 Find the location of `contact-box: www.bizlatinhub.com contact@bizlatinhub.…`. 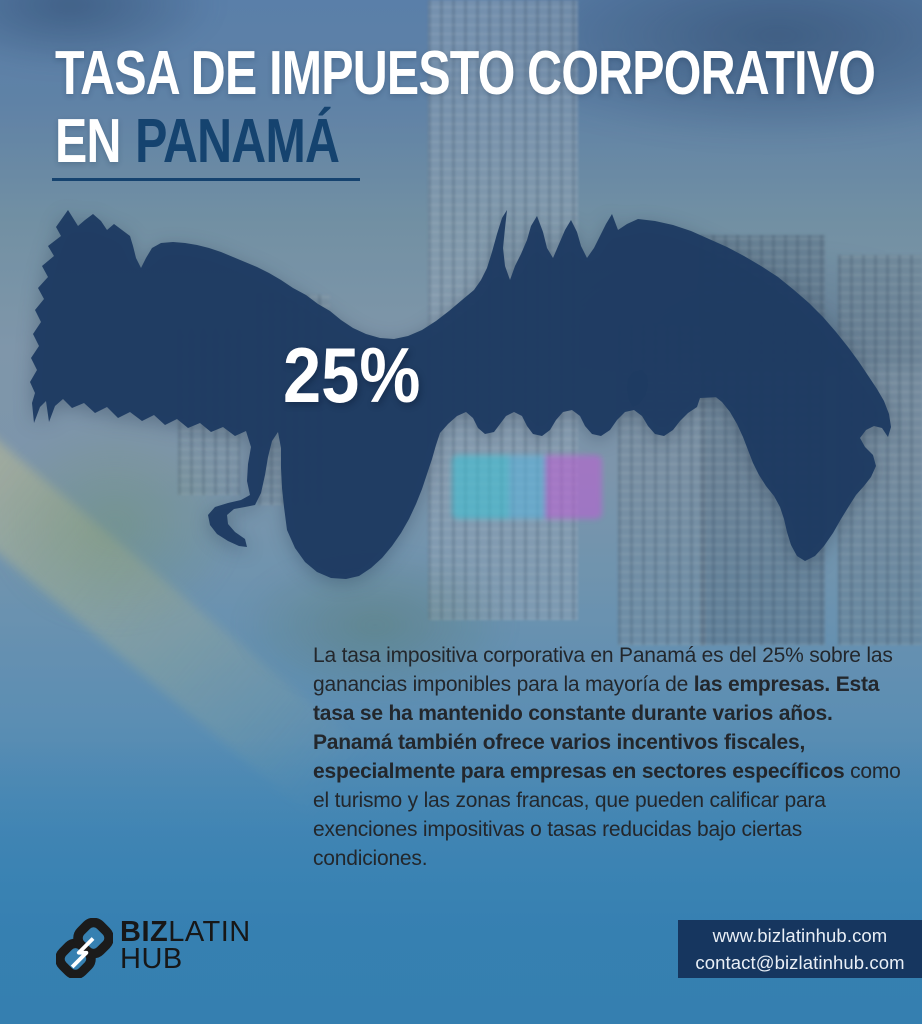

contact-box: www.bizlatinhub.com contact@bizlatinhub.… is located at coordinates (800, 949).